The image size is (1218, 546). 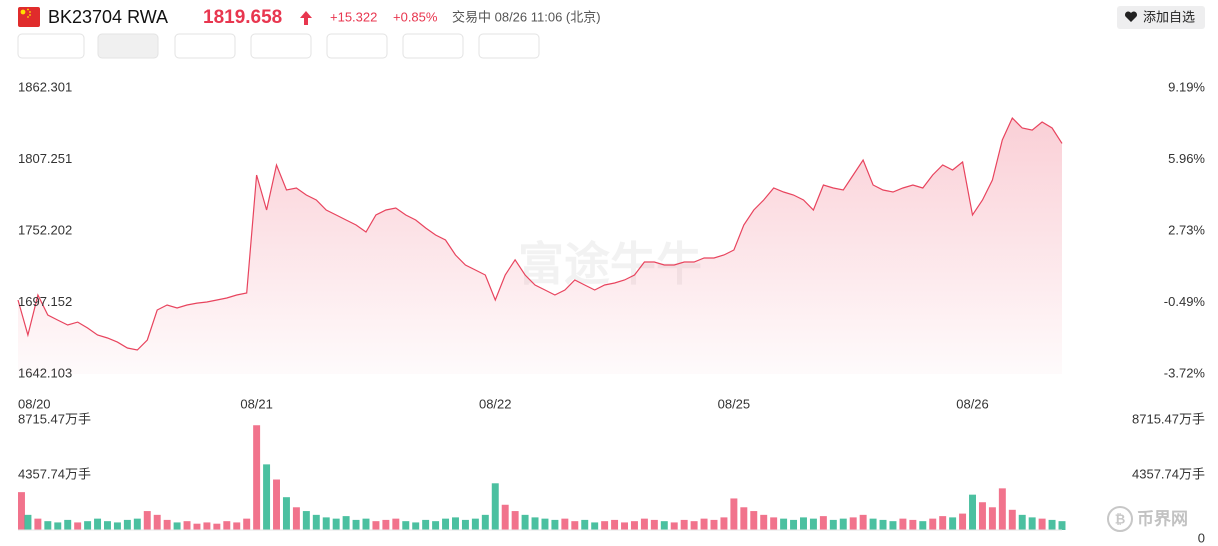 I want to click on x-tick-label: 08/21, so click(x=256, y=403).